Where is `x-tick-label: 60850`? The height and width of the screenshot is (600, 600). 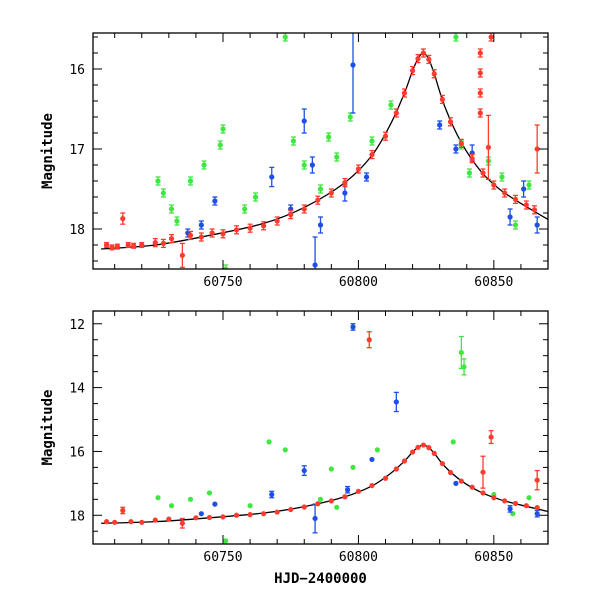 x-tick-label: 60850 is located at coordinates (493, 557).